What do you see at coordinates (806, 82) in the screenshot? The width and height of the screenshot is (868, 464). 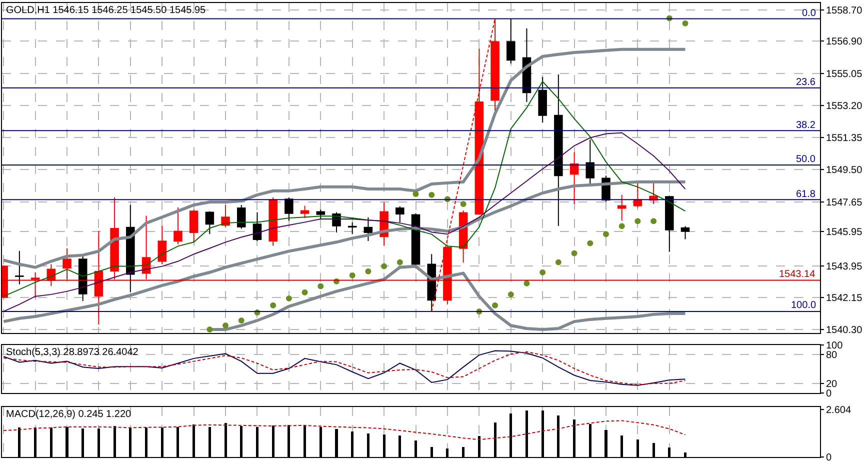 I see `annotation: 23.6` at bounding box center [806, 82].